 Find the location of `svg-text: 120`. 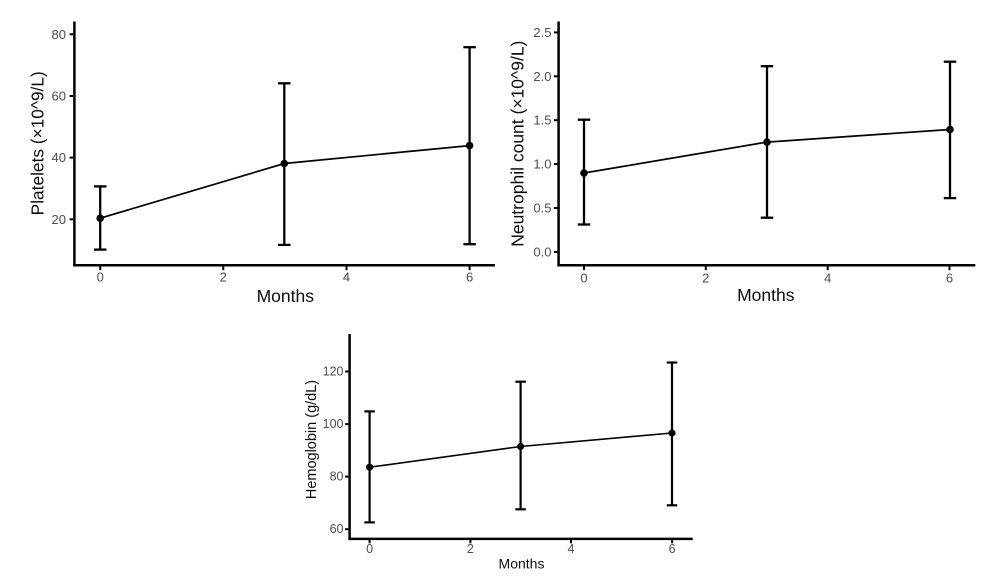

svg-text: 120 is located at coordinates (333, 372).